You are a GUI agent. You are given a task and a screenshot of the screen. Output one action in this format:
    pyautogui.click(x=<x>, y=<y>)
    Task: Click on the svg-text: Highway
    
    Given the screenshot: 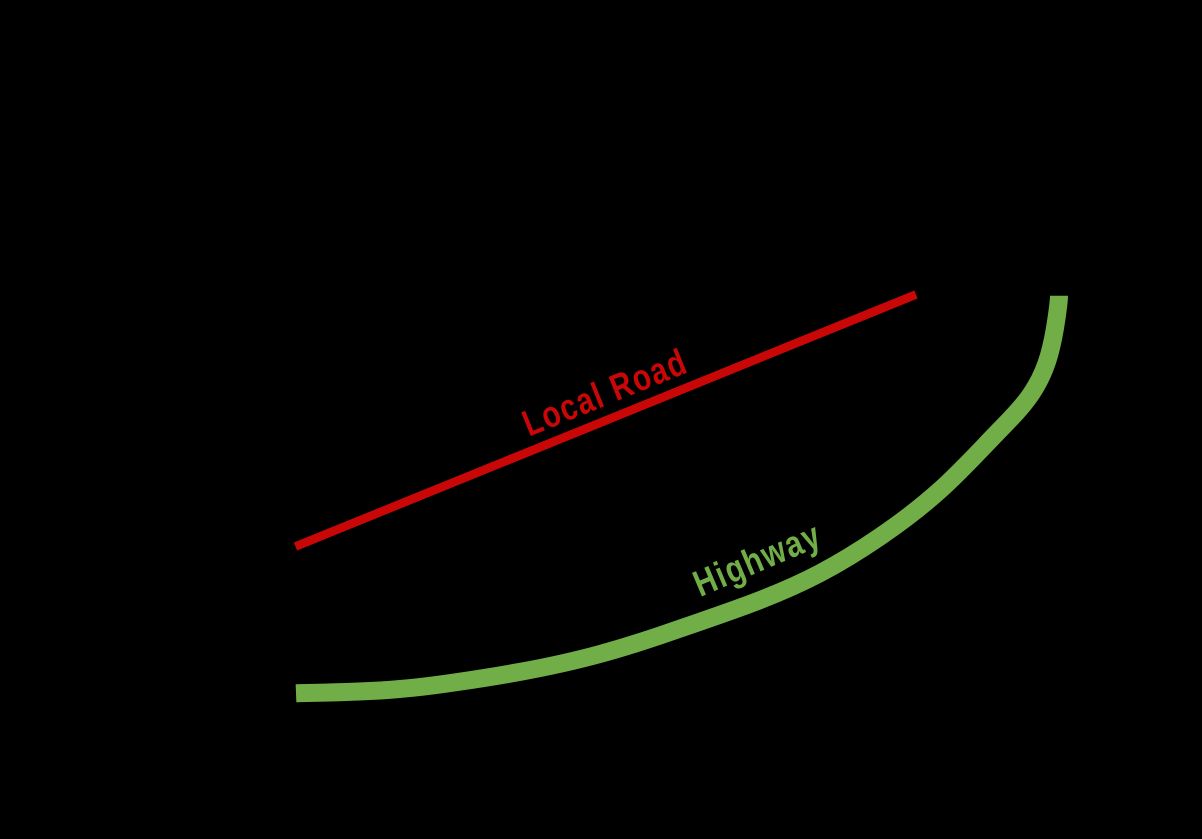 What is the action you would take?
    pyautogui.click(x=757, y=559)
    